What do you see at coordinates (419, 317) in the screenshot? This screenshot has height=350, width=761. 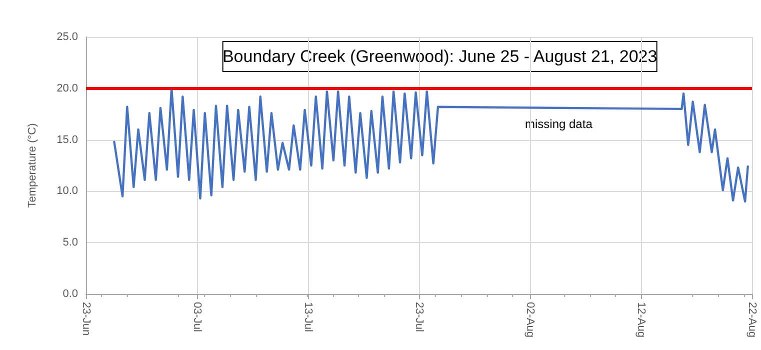 I see `x-tick-label: 23-Jul` at bounding box center [419, 317].